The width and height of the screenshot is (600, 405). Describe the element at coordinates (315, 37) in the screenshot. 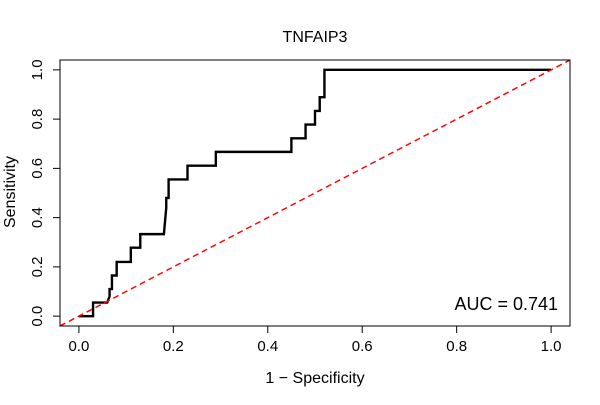

I see `chart-title: TNFAIP3` at that location.